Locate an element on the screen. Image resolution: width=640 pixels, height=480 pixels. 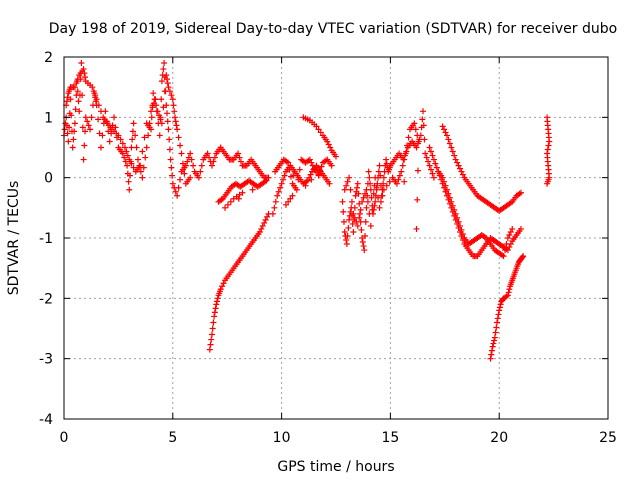
y-tick-label: -1 is located at coordinates (46, 239).